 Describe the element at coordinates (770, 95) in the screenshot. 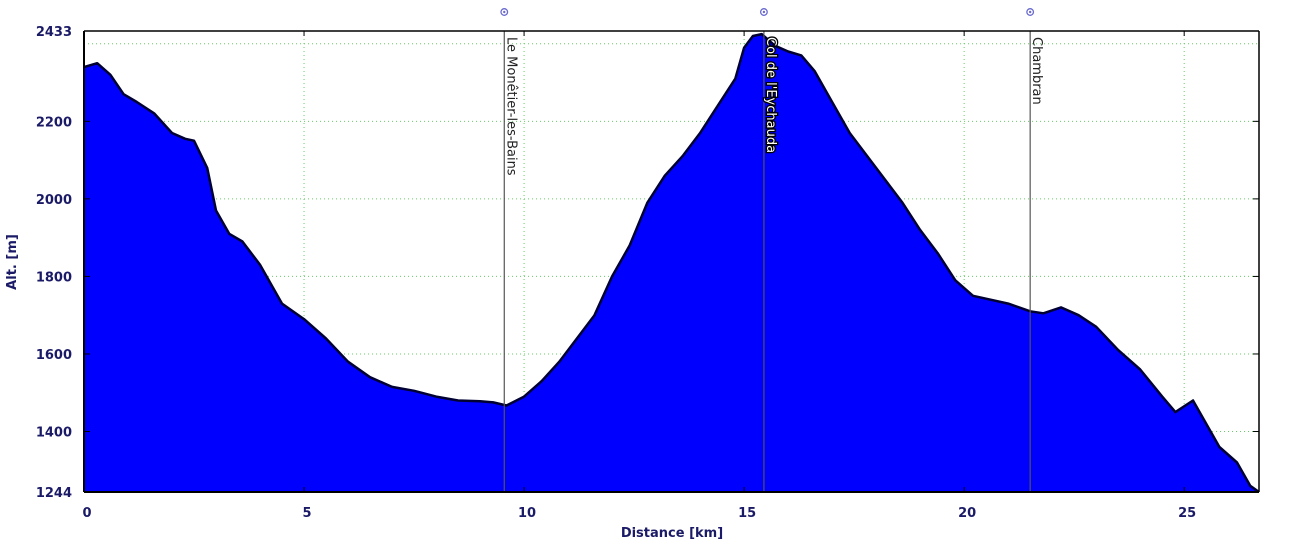

I see `waypoint-label: Col de l'Eychauda` at that location.